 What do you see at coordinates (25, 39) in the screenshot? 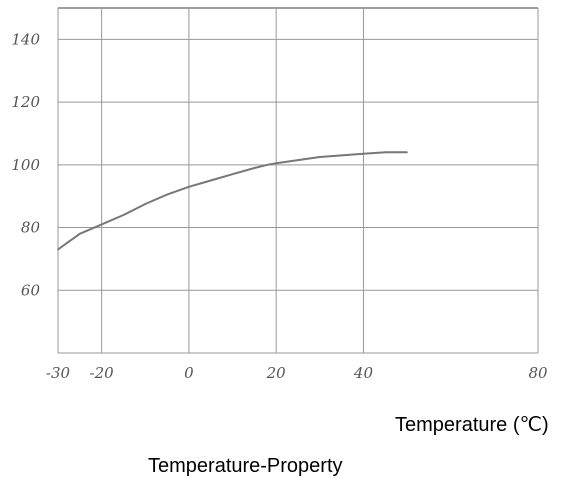
I see `y-tick-label: 140` at bounding box center [25, 39].